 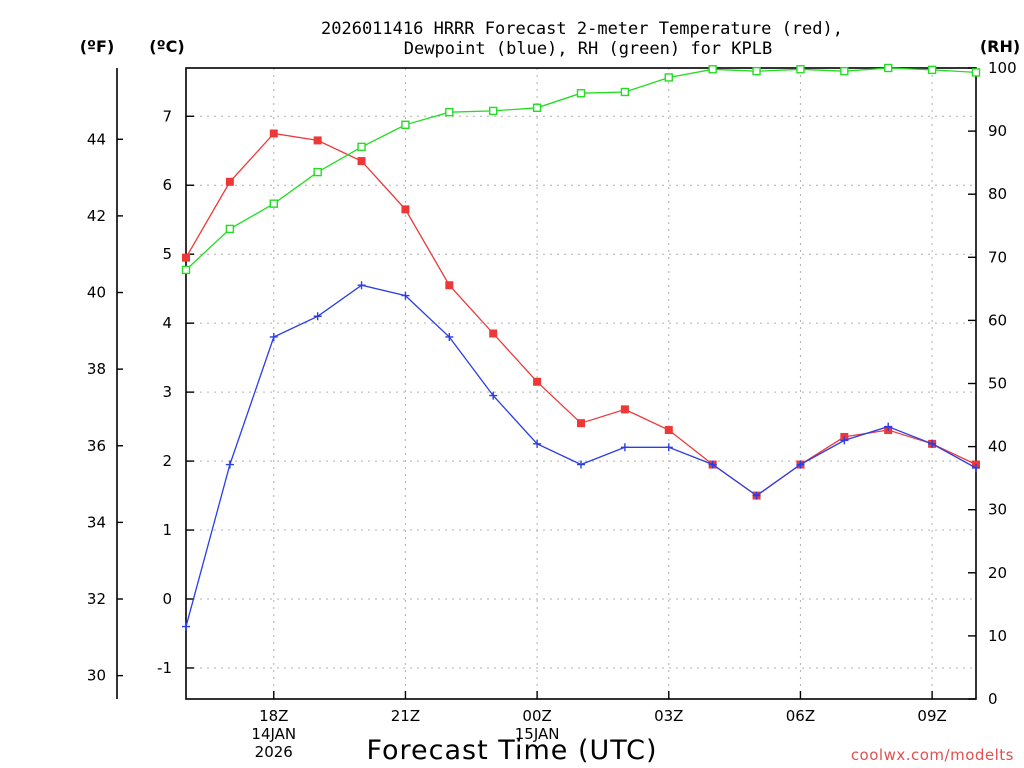 I want to click on rh-tick-label: 40, so click(x=997, y=447).